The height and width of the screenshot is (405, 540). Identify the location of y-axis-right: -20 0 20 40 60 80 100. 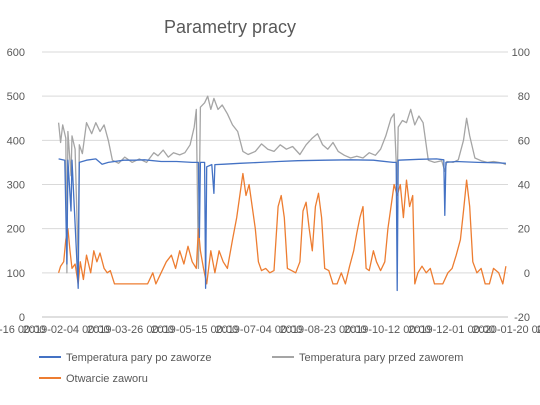
(521, 185).